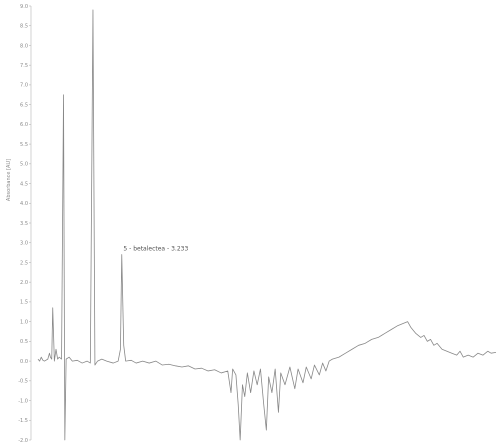 The height and width of the screenshot is (443, 499). Describe the element at coordinates (24, 165) in the screenshot. I see `y-tick-label: 5.0` at that location.